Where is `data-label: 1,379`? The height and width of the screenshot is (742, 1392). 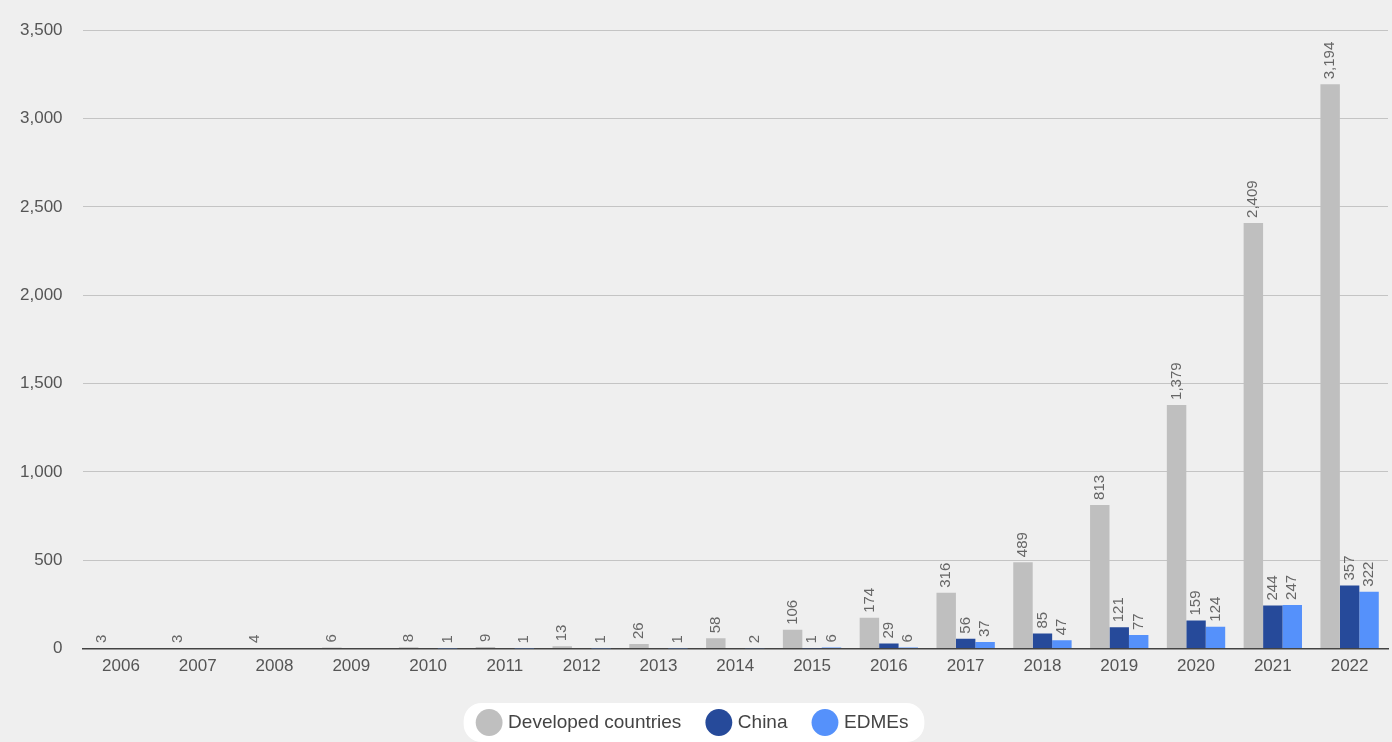 data-label: 1,379 is located at coordinates (1175, 381).